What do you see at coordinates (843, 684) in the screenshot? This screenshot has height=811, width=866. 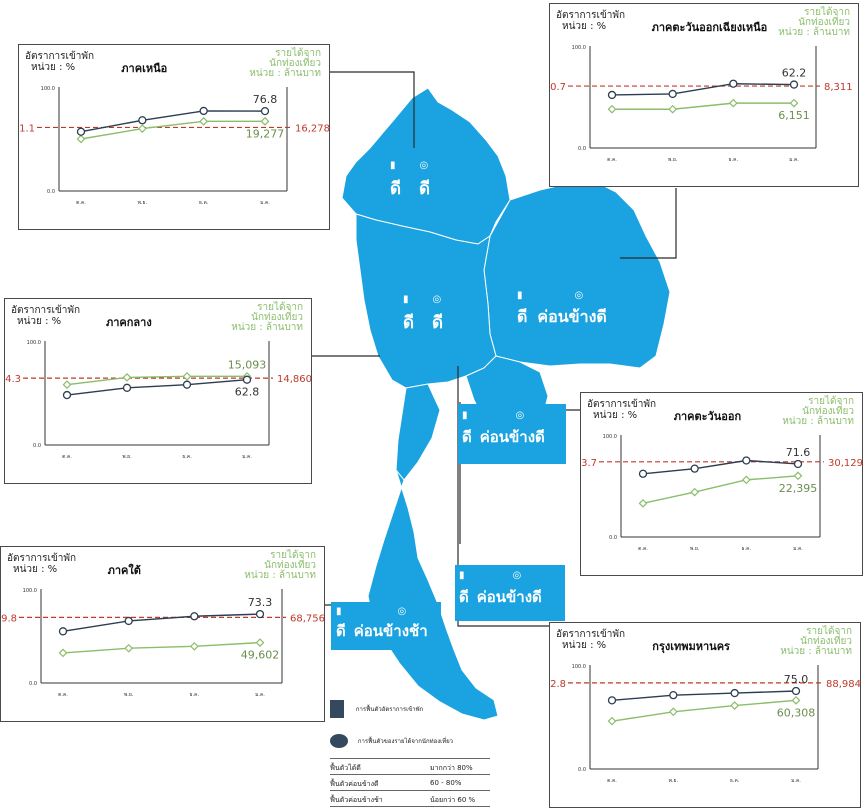 I see `threshold-income: 88,984` at bounding box center [843, 684].